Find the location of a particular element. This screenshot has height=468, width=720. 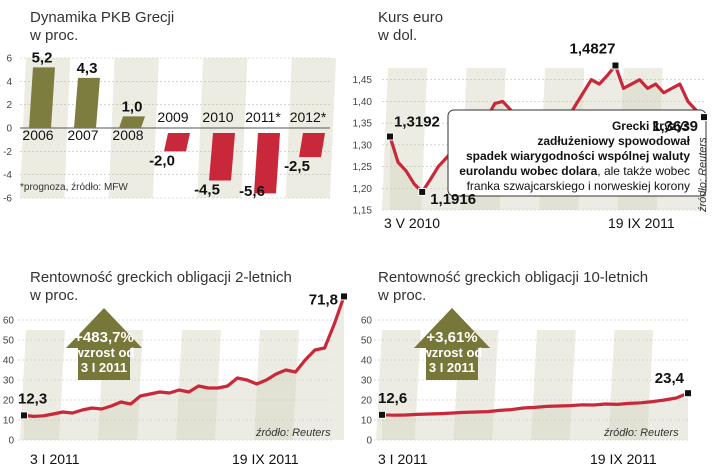

bond10-start-date: 3 I 2011 is located at coordinates (403, 459).